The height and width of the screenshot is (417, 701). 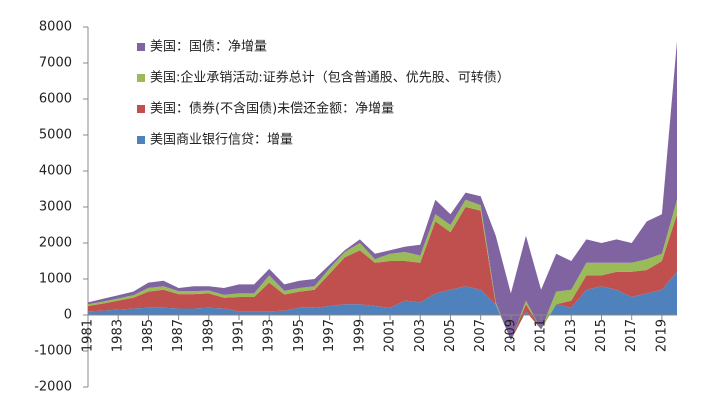 What do you see at coordinates (359, 335) in the screenshot?
I see `x-tick-label: 1999` at bounding box center [359, 335].